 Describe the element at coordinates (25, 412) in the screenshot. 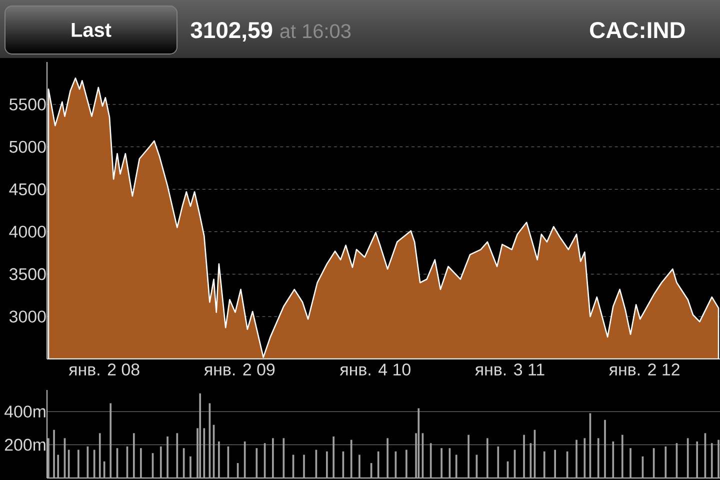

I see `y-tick-label: 400m` at that location.